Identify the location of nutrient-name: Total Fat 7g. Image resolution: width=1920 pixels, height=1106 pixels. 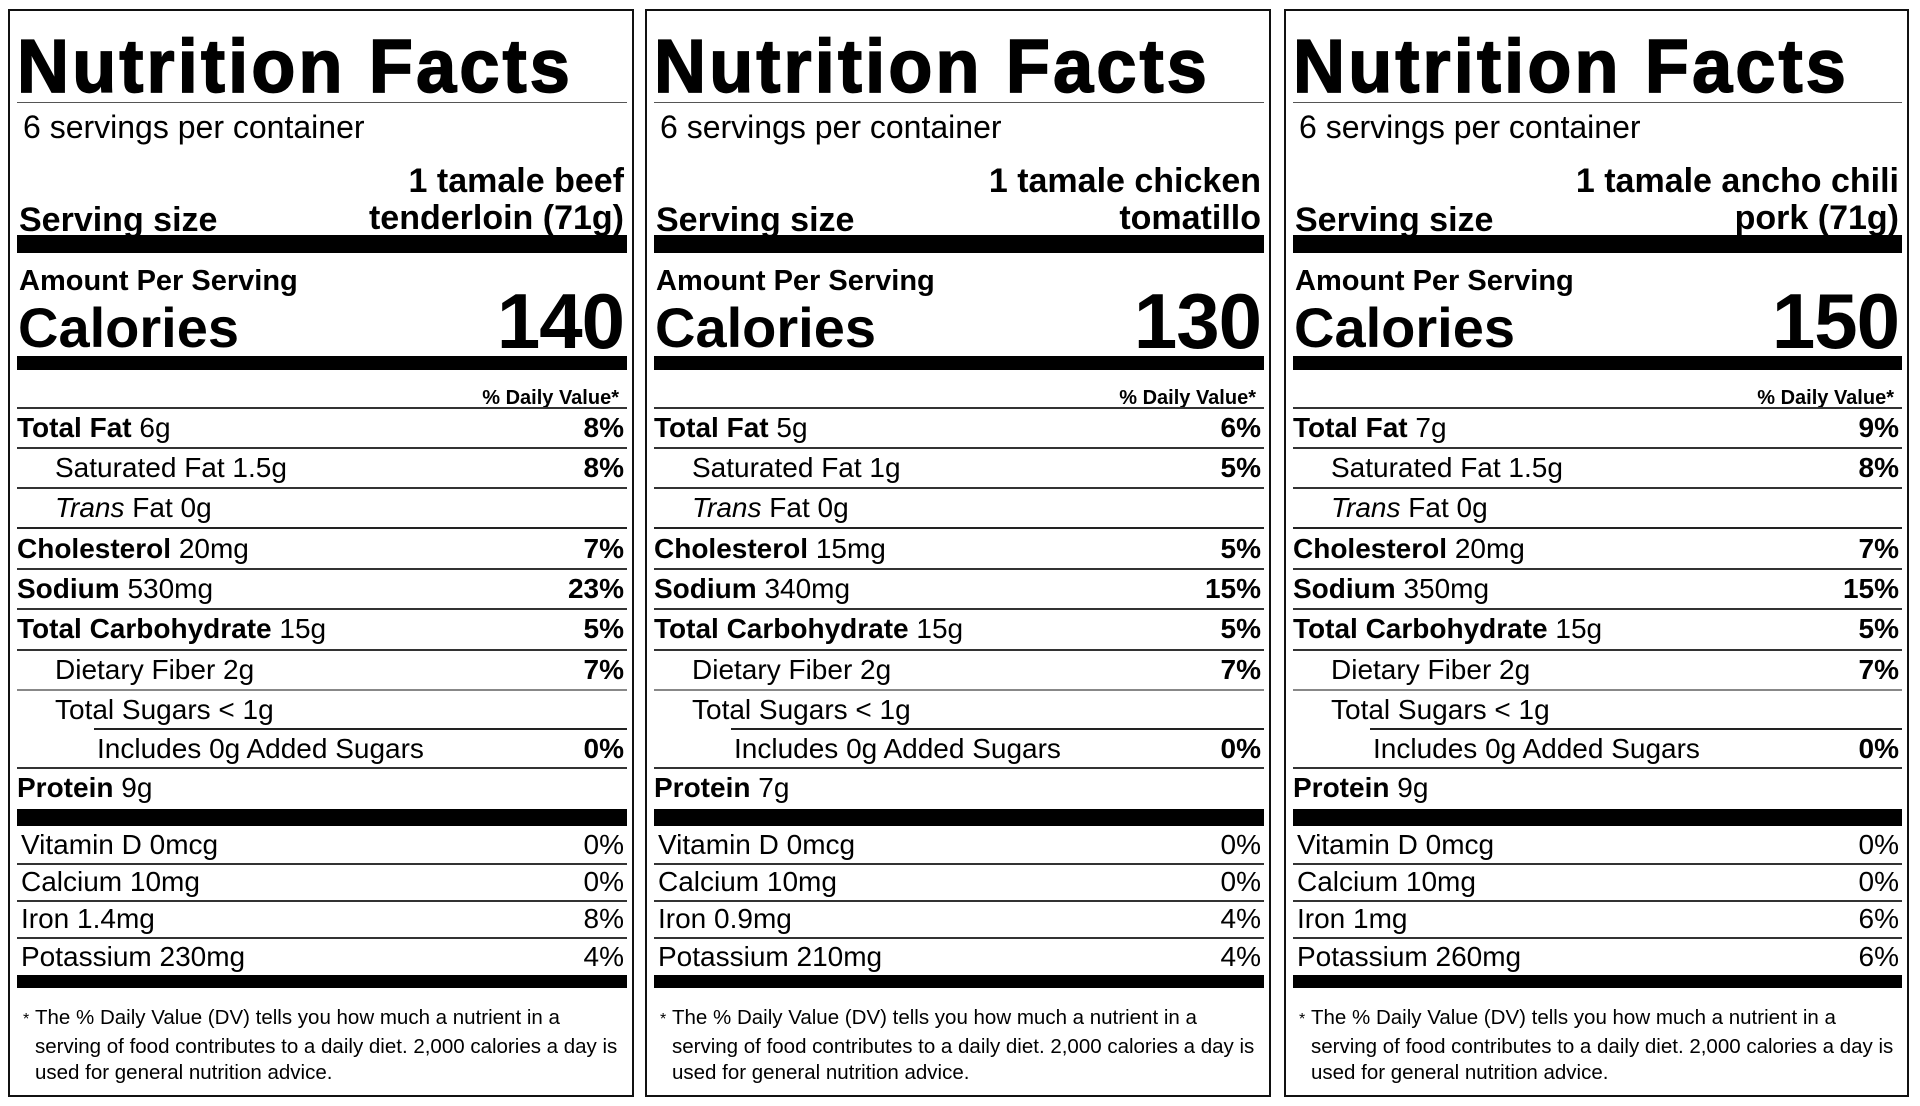
(1370, 427).